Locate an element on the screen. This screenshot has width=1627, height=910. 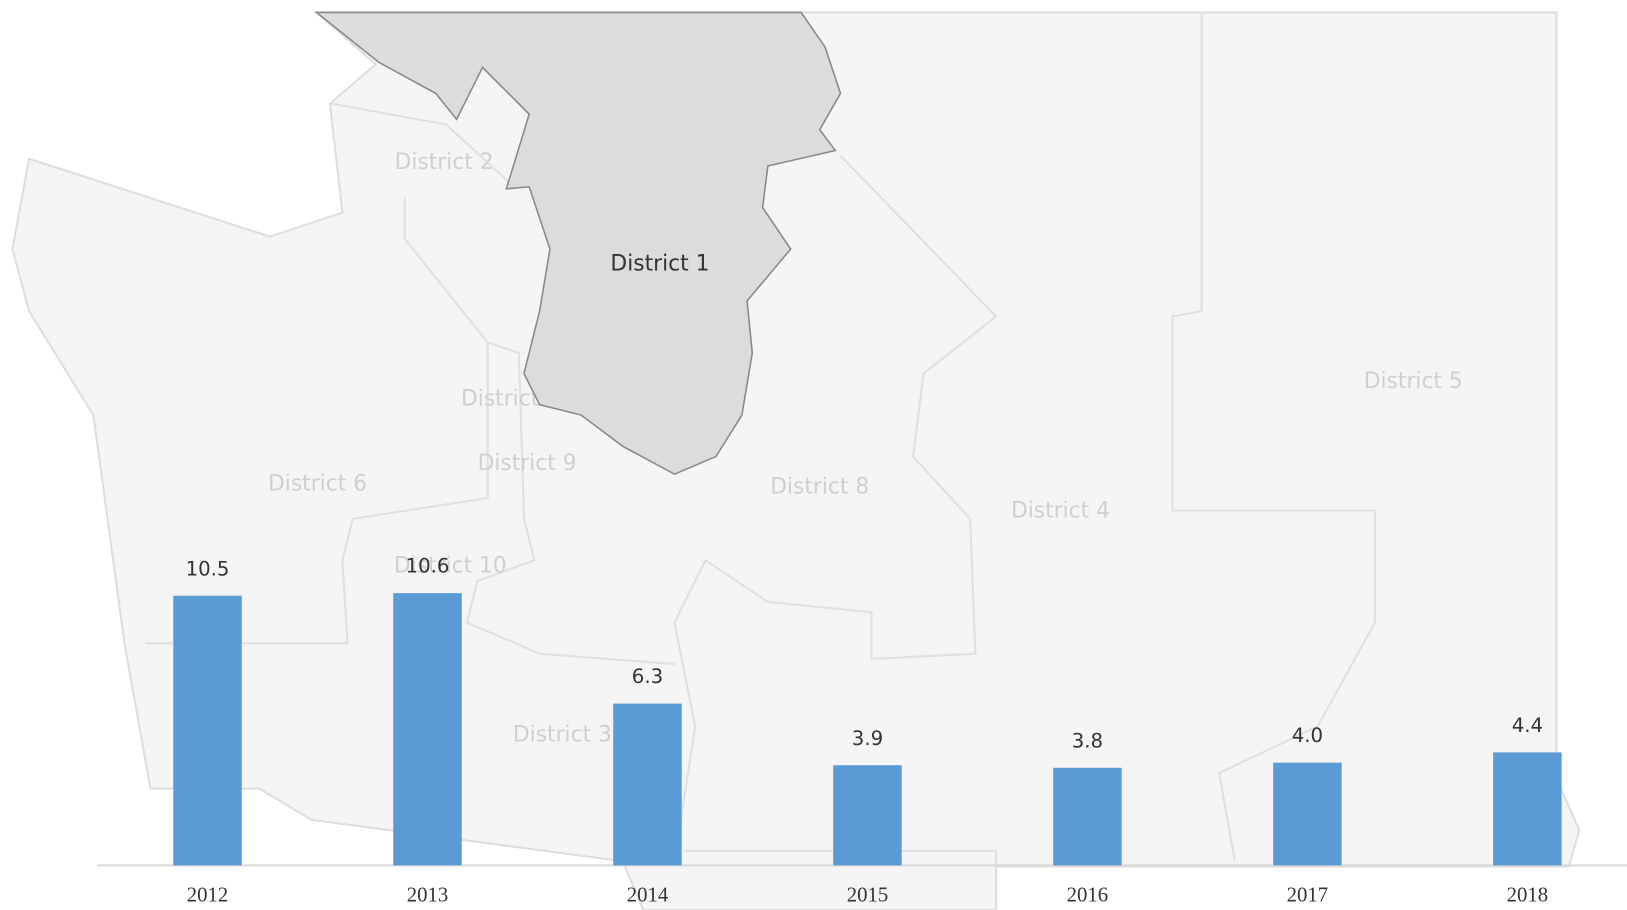
x-tick-label: 2016 is located at coordinates (1088, 895).